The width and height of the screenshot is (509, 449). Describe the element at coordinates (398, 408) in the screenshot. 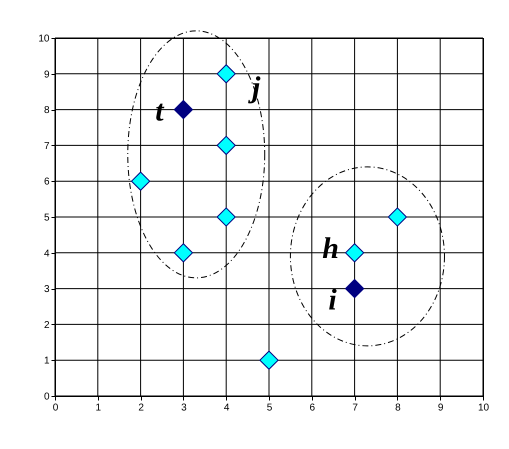

I see `x-tick-label: 8` at that location.